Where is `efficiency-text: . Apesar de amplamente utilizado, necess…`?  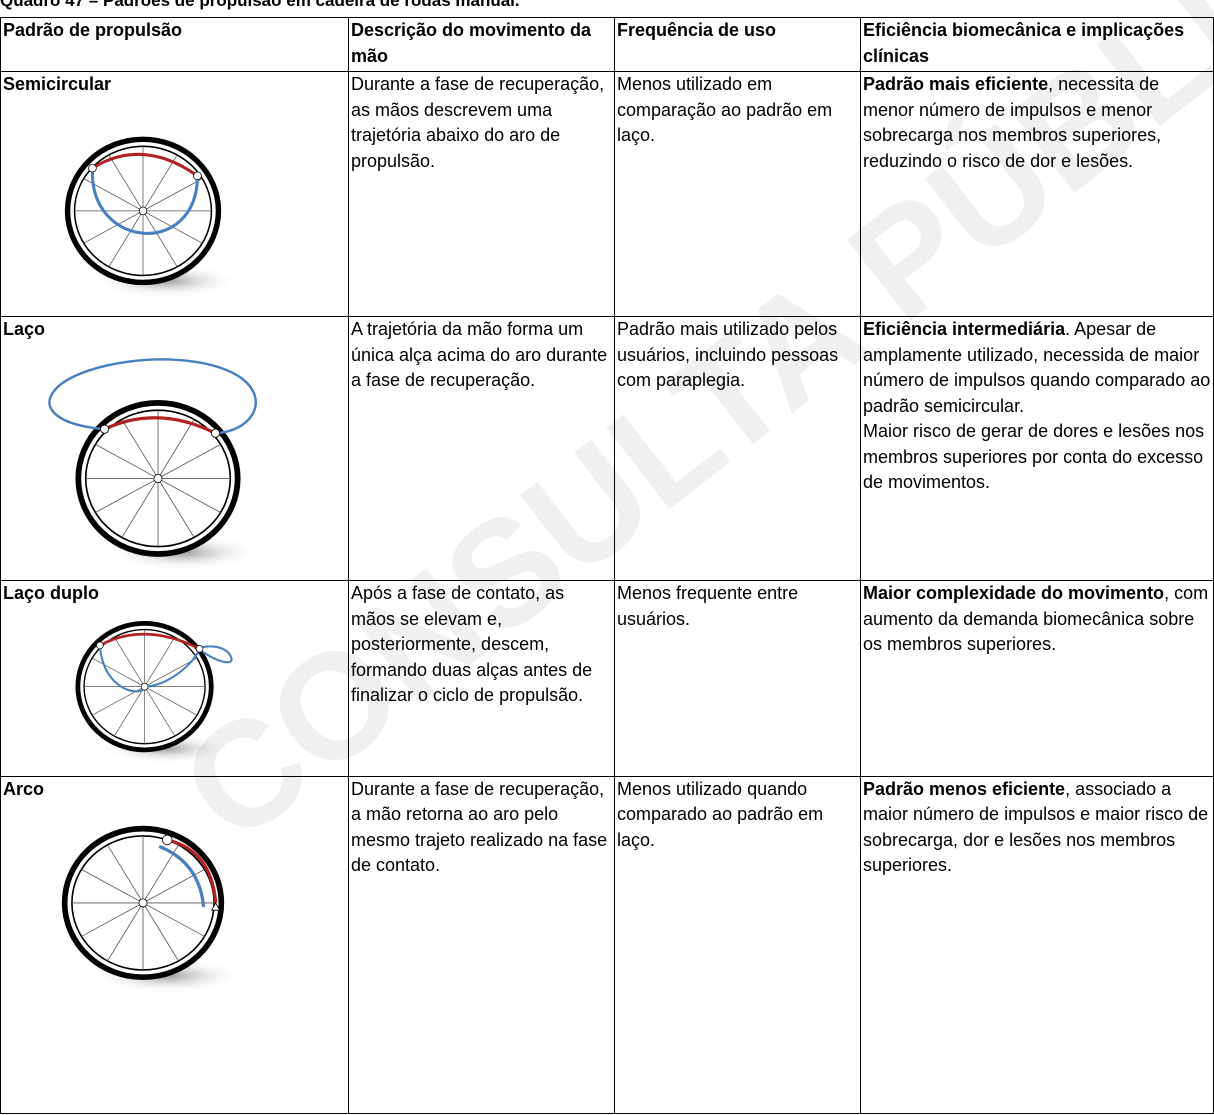 efficiency-text: . Apesar de amplamente utilizado, necess… is located at coordinates (1037, 367).